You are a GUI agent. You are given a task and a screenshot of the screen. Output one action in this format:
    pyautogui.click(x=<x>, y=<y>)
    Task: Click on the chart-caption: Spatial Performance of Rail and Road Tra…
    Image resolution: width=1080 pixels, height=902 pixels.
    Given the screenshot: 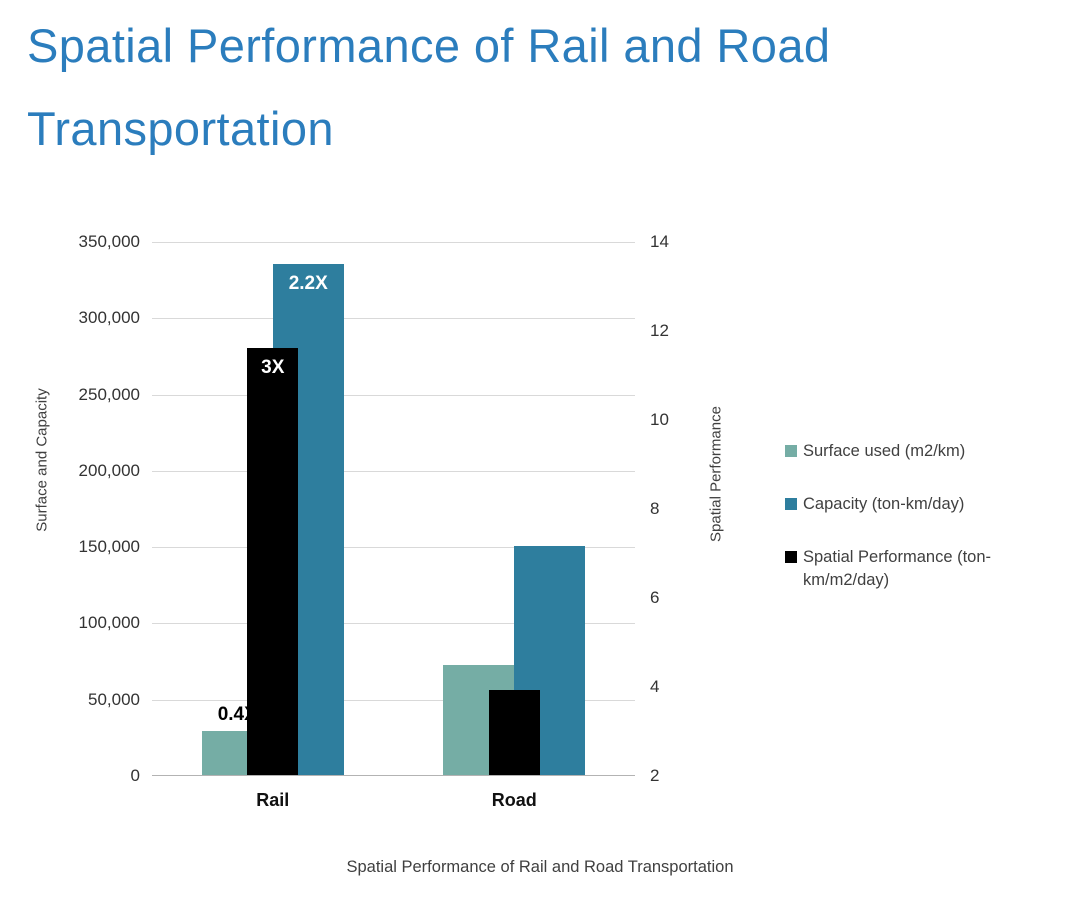 What is the action you would take?
    pyautogui.click(x=540, y=867)
    